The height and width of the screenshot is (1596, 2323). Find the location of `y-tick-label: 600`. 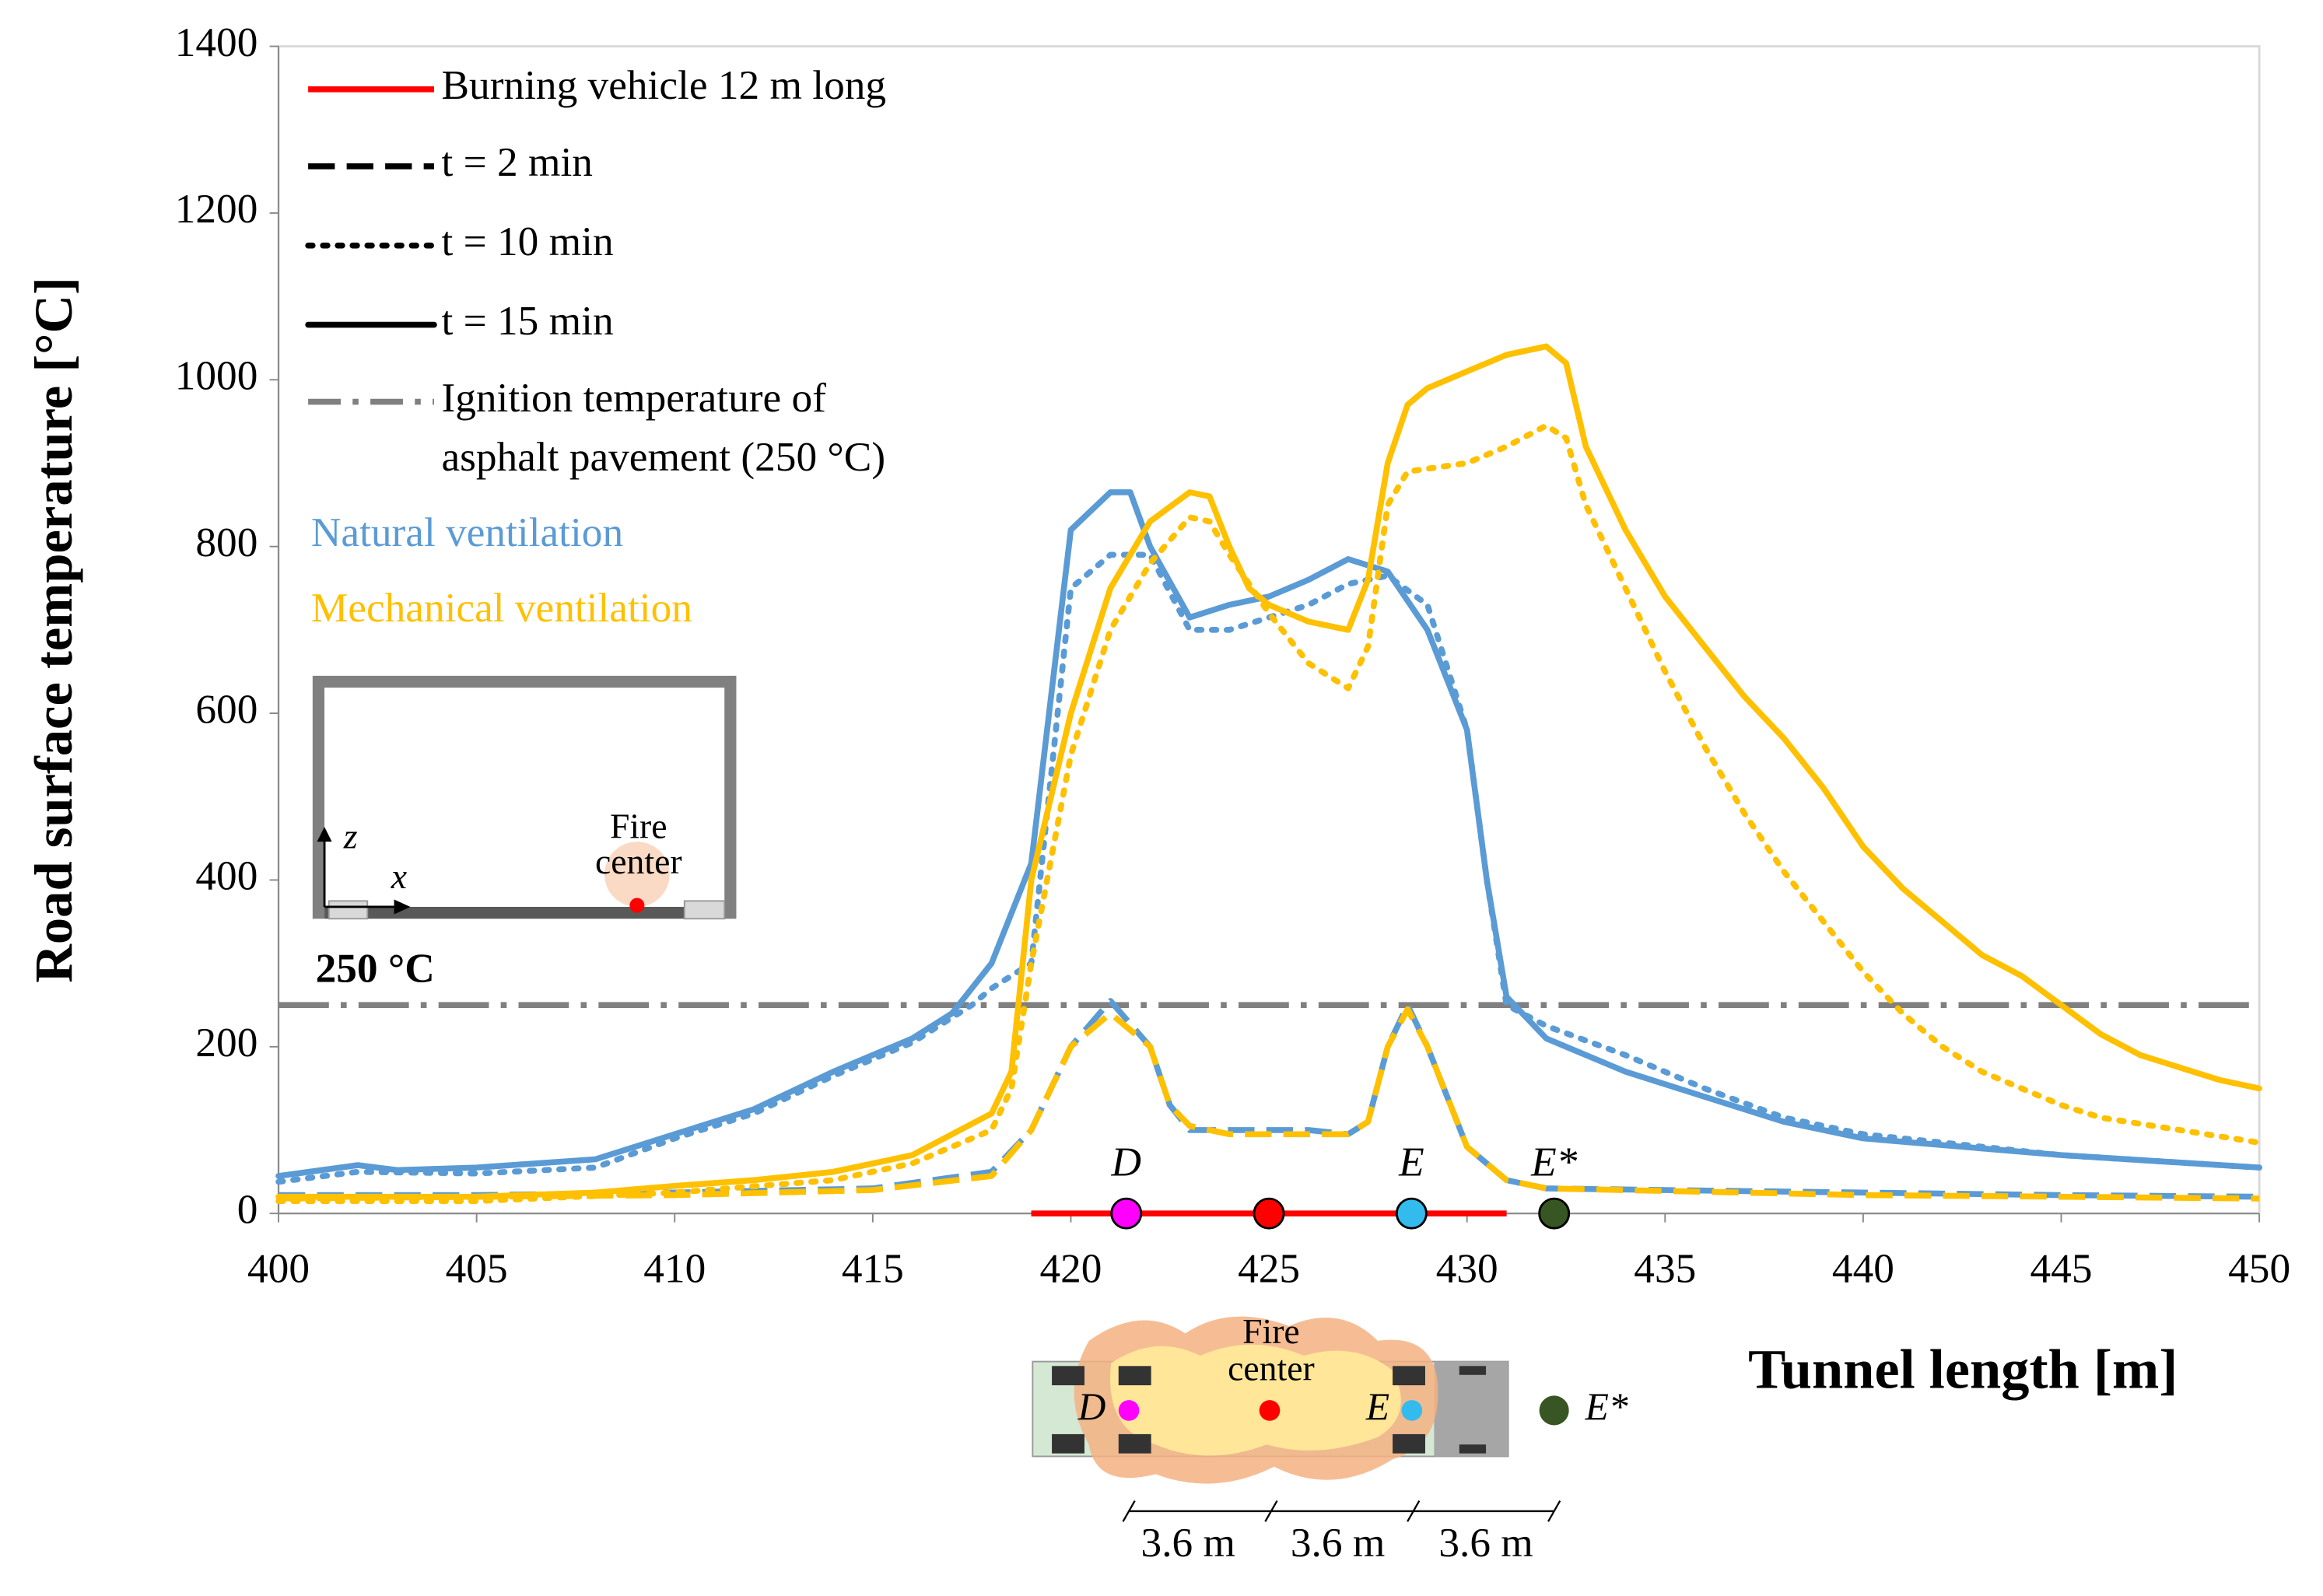

y-tick-label: 600 is located at coordinates (226, 708).